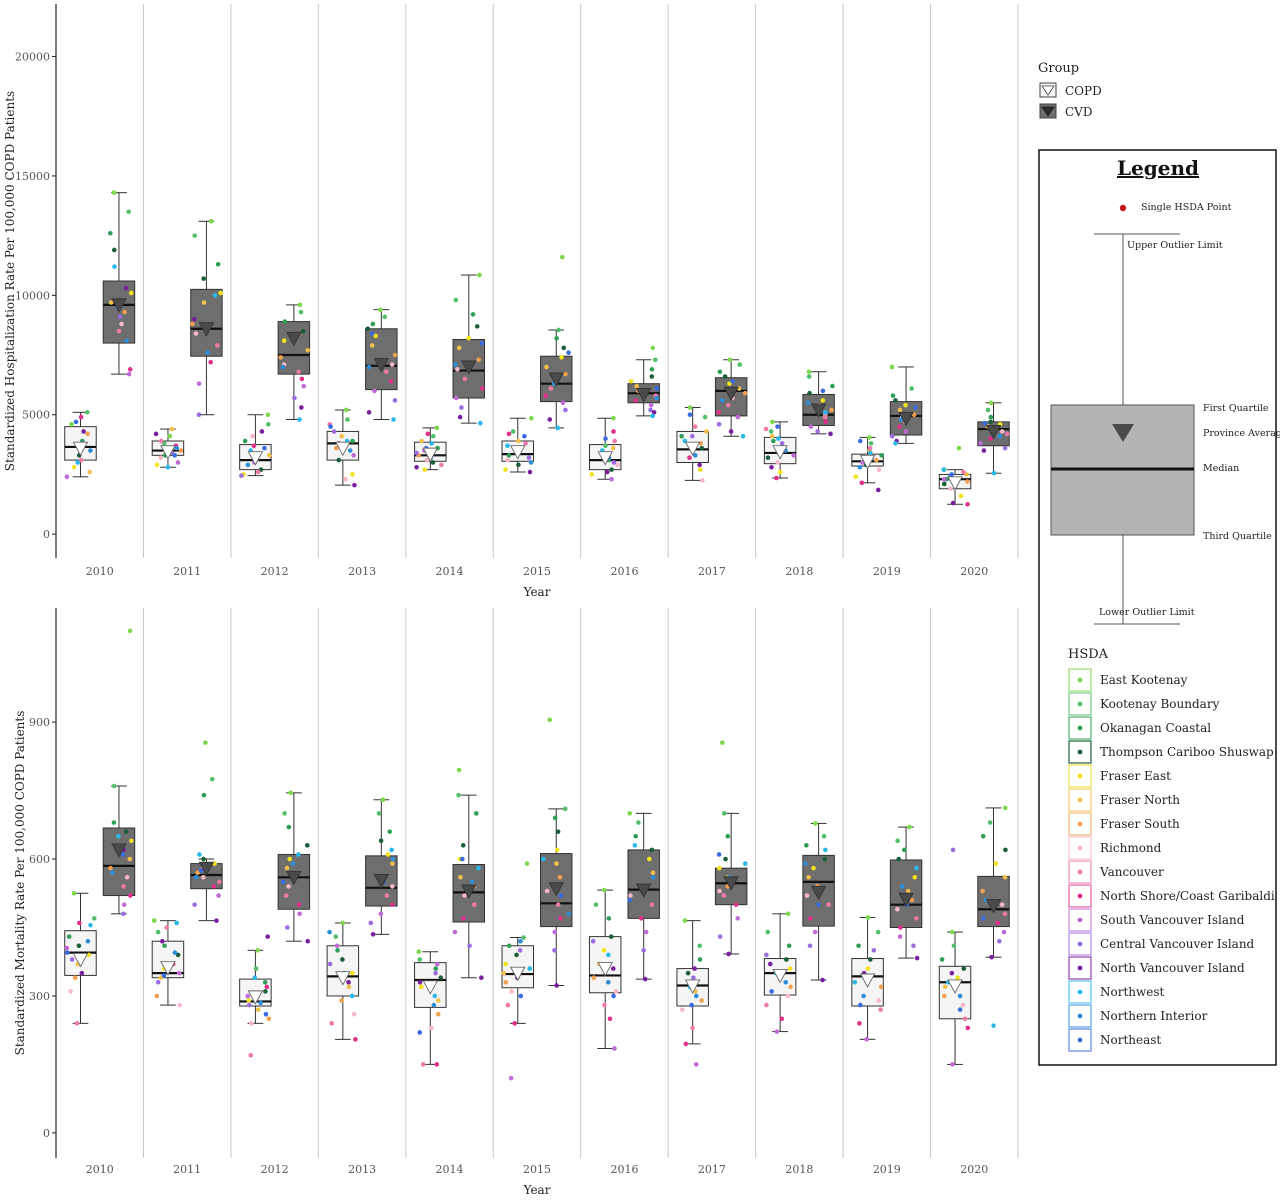 The width and height of the screenshot is (1280, 1203). Describe the element at coordinates (731, 398) in the screenshot. I see `cvd-box-2017` at that location.